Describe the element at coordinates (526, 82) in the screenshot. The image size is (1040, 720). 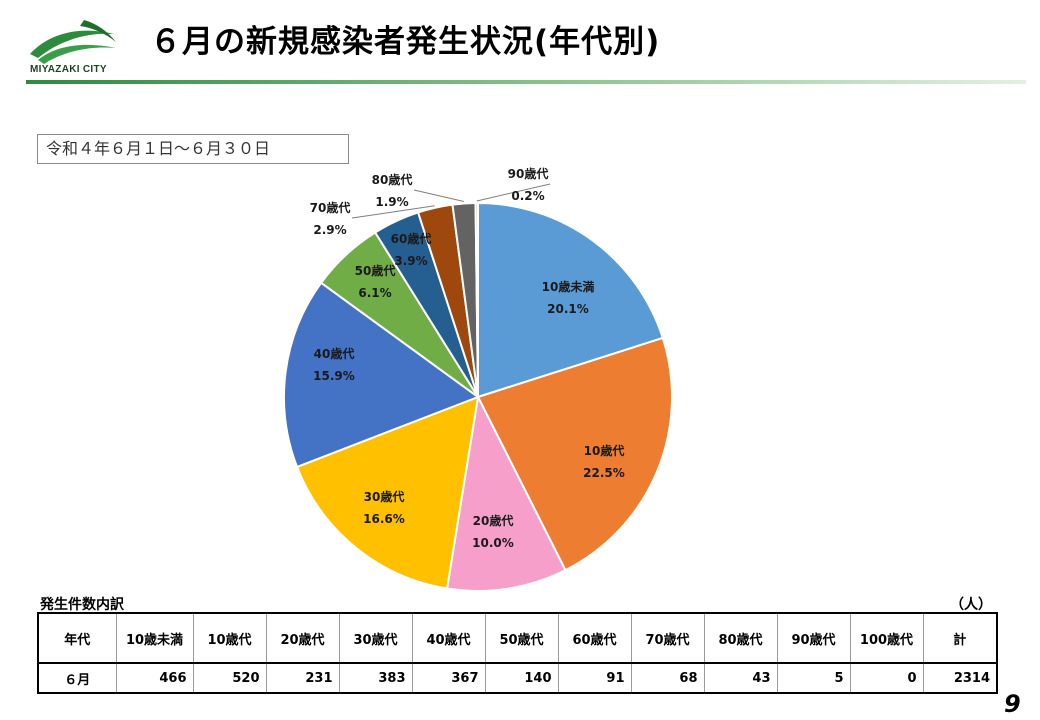
I see `header-divider` at that location.